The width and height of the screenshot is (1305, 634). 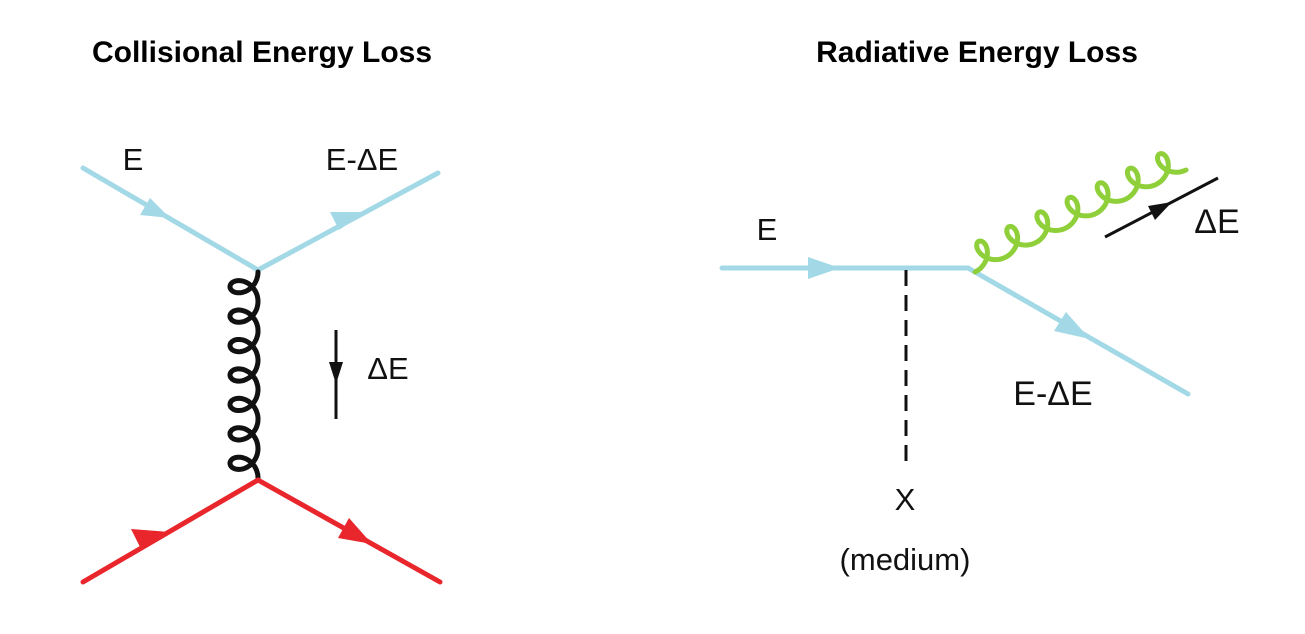 I want to click on collisional-title: Collisional Energy Loss, so click(x=262, y=52).